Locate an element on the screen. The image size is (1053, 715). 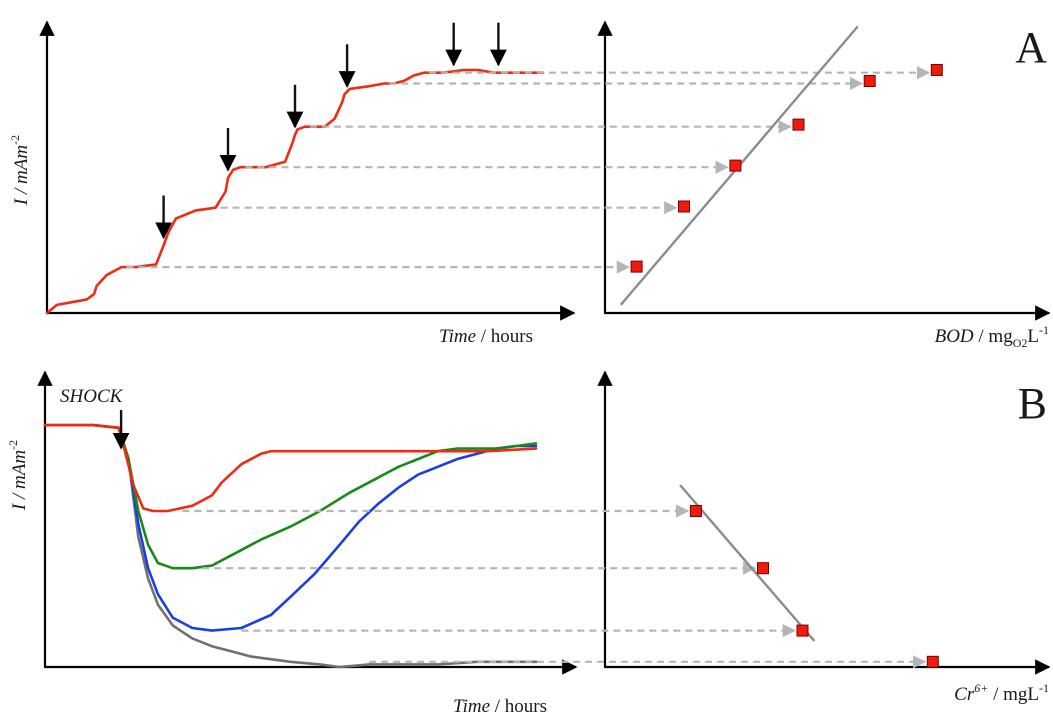
panel-b-fit-line is located at coordinates (747, 563).